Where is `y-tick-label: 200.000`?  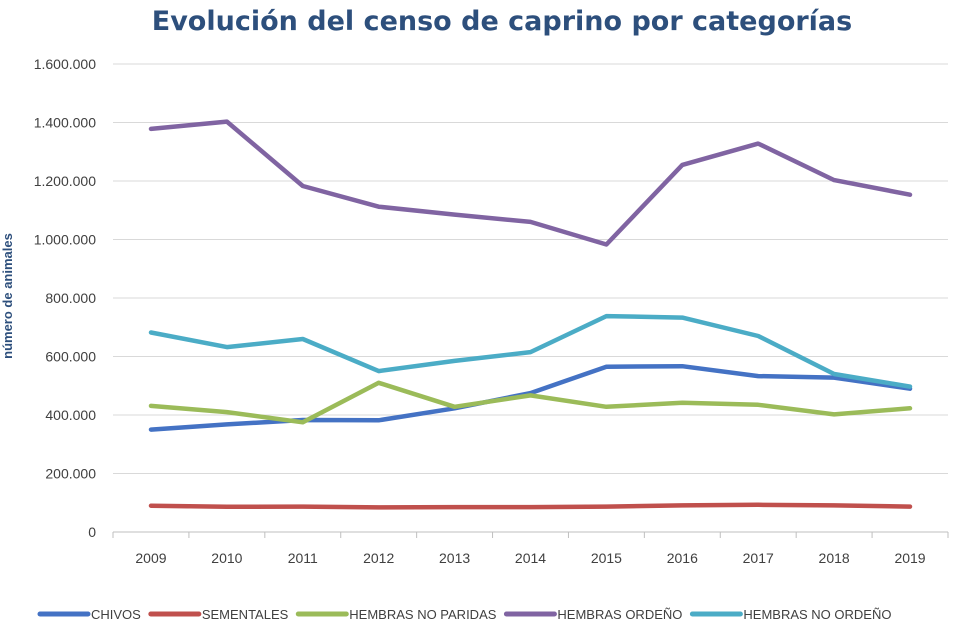 y-tick-label: 200.000 is located at coordinates (70, 474).